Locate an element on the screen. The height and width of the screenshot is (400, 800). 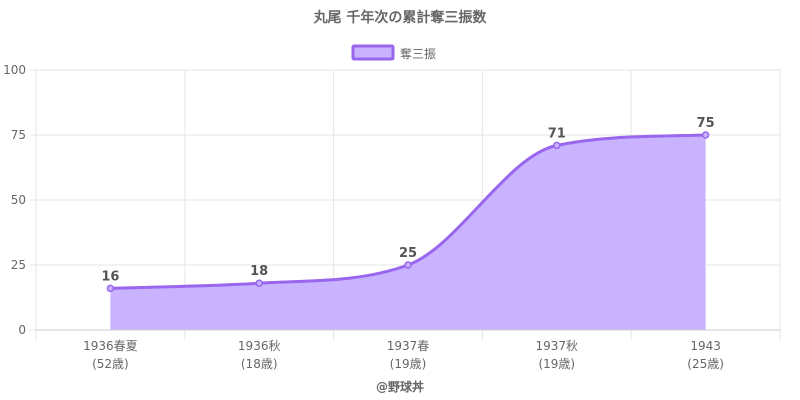
x-tick-label: 1936春夏 is located at coordinates (110, 346).